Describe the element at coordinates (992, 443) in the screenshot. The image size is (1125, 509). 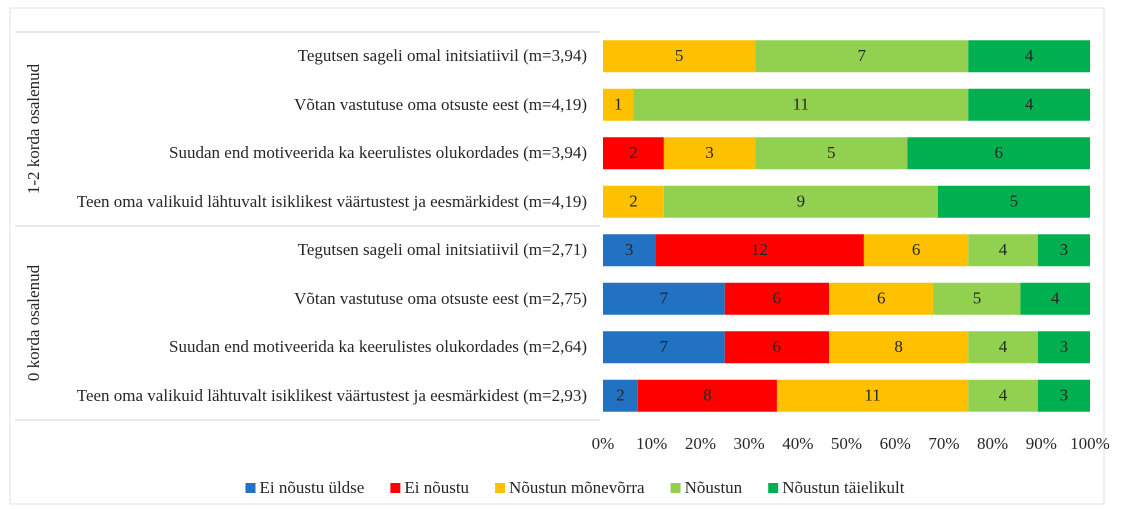
I see `x-tick-label: 80%` at that location.